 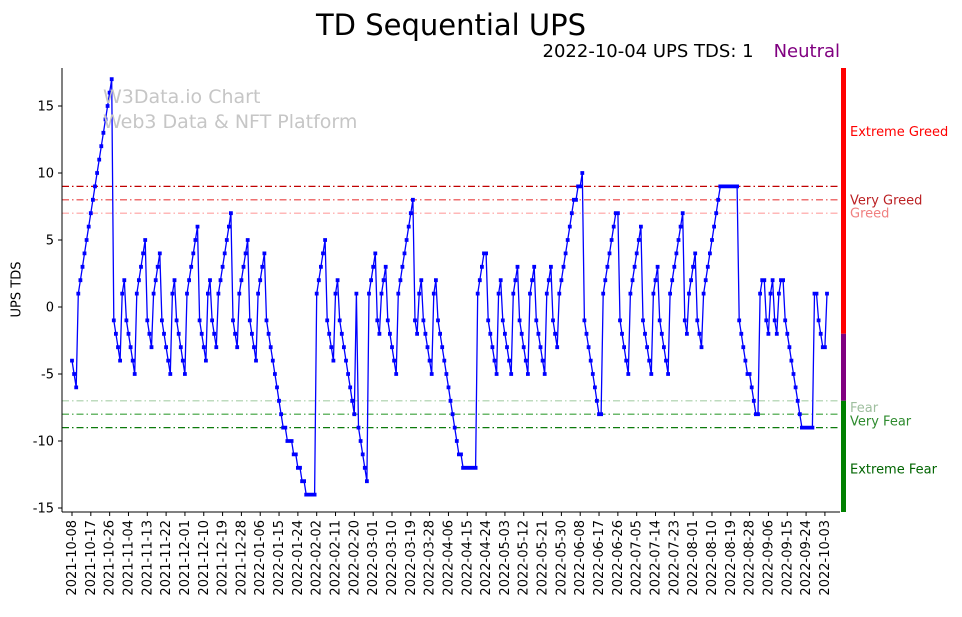 What do you see at coordinates (505, 558) in the screenshot?
I see `x-tick-label: 2022-05-03` at bounding box center [505, 558].